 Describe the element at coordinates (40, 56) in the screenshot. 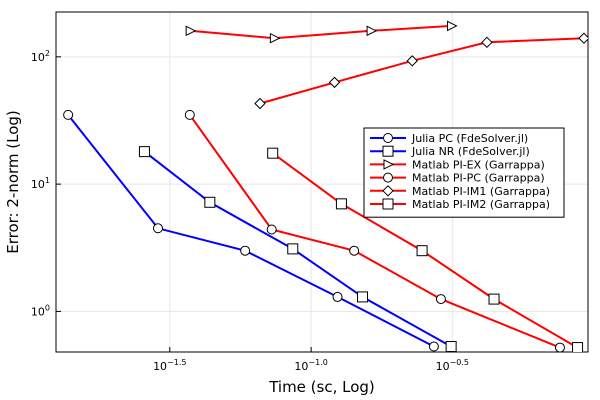

I see `y-tick-label: 10²` at that location.